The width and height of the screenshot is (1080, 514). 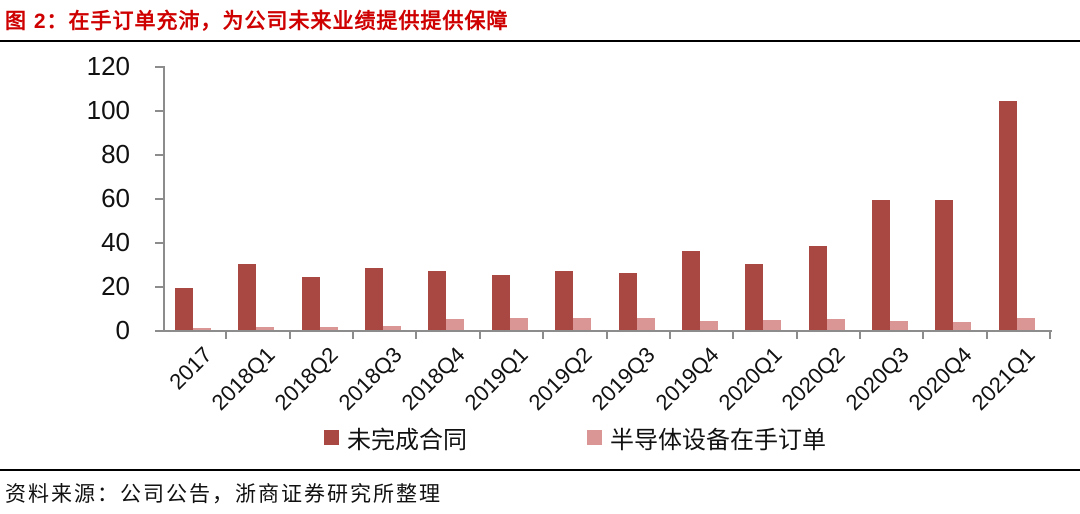 What do you see at coordinates (407, 441) in the screenshot?
I see `legend-label-uncompleted-contracts: 未完成合同` at bounding box center [407, 441].